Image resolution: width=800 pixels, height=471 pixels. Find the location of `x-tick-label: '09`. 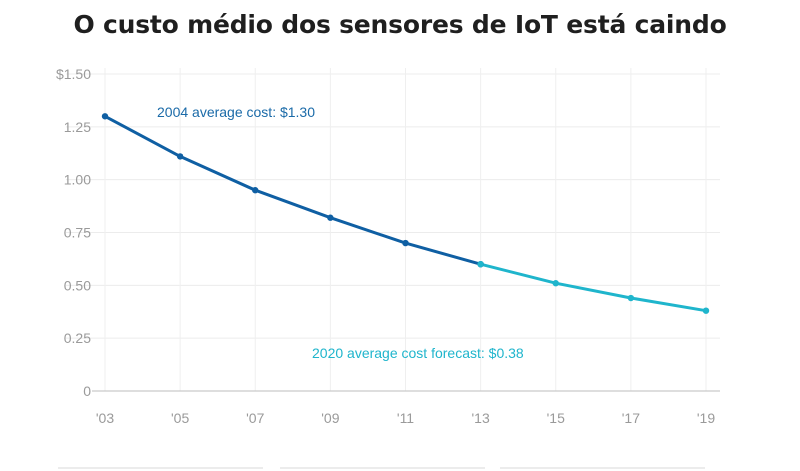

x-tick-label: '09 is located at coordinates (330, 418).